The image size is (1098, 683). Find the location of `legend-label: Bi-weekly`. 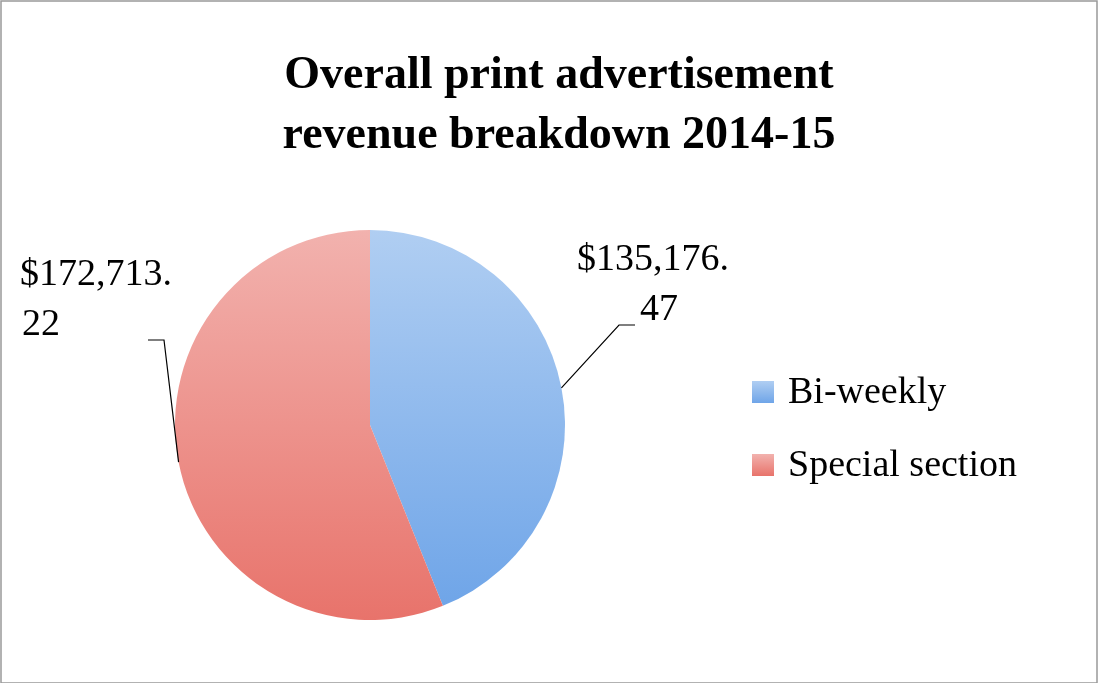

legend-label: Bi-weekly is located at coordinates (867, 390).